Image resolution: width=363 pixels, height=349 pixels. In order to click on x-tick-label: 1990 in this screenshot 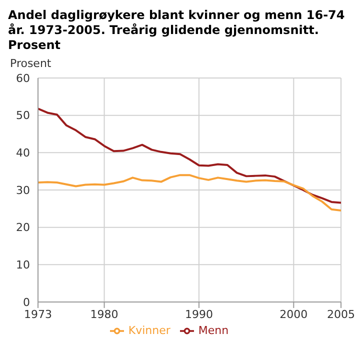, I will do `click(198, 314)`.